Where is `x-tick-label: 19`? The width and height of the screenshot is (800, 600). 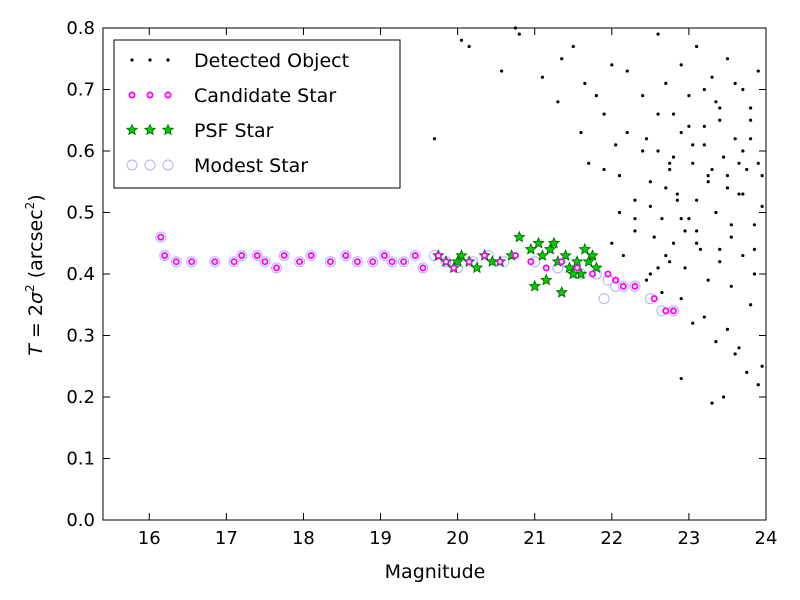
x-tick-label: 19 is located at coordinates (380, 538).